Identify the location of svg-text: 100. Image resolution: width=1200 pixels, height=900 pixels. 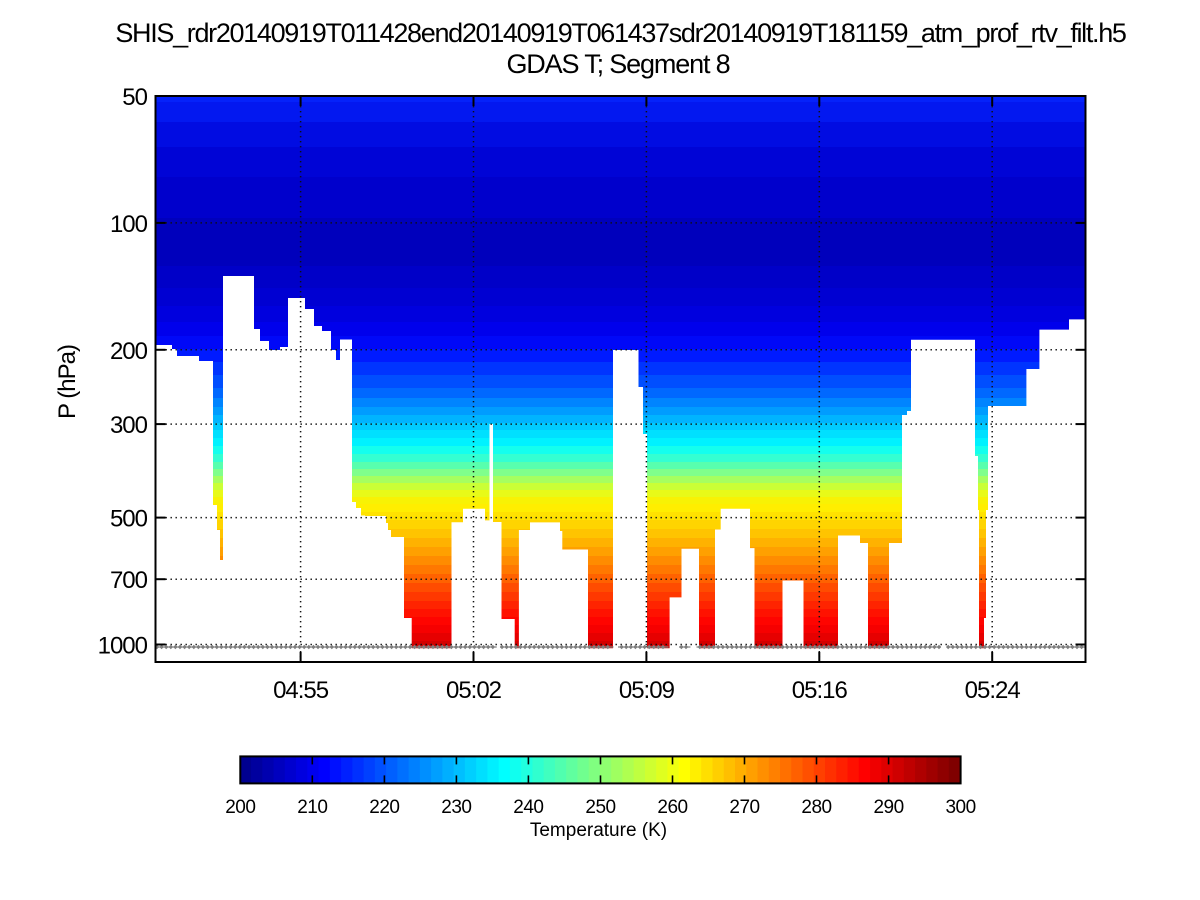
(129, 224).